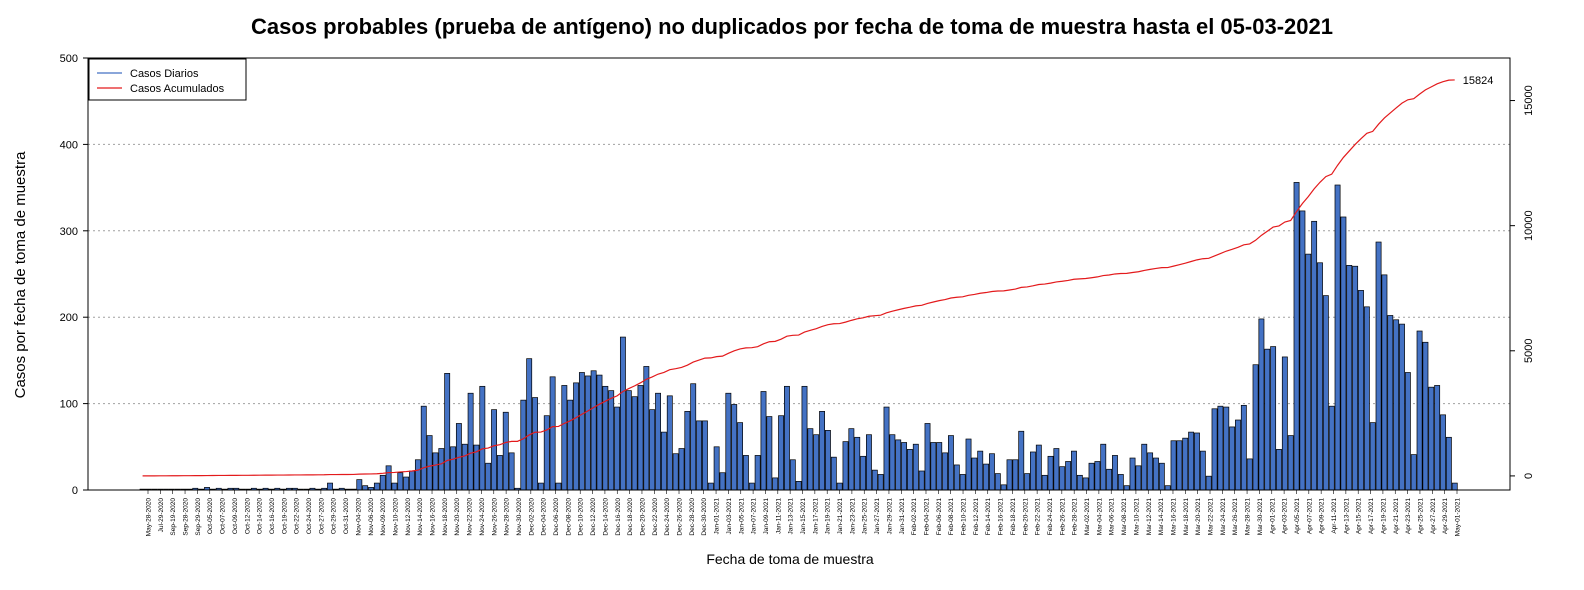 This screenshot has width=1584, height=590. Describe the element at coordinates (173, 517) in the screenshot. I see `x-tick-label: Sep-19-2020` at that location.